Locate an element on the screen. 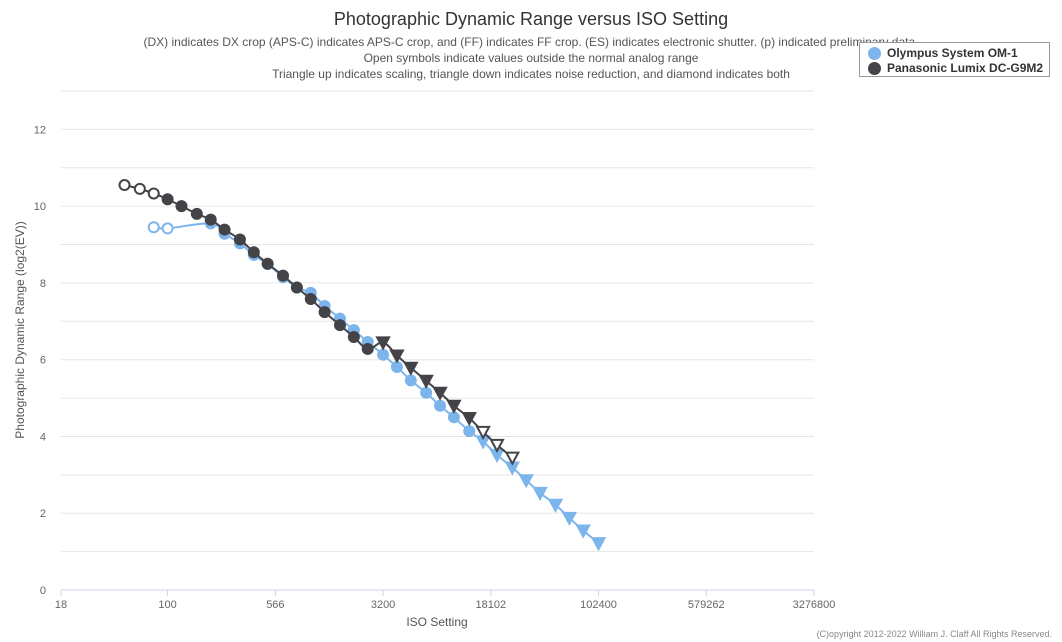  x-axis-ticks: 18 100 566 3200 18102 102400 579262 3276800 is located at coordinates (445, 600).